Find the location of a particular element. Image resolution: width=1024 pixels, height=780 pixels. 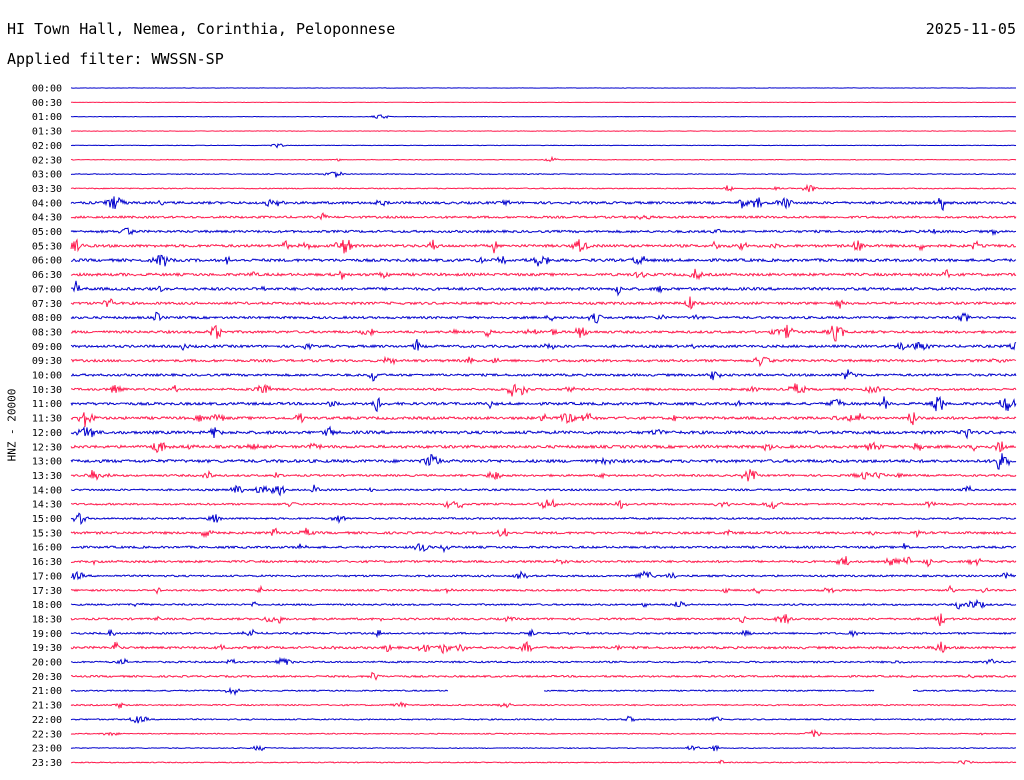

row-time-label: 19:30 is located at coordinates (47, 648).